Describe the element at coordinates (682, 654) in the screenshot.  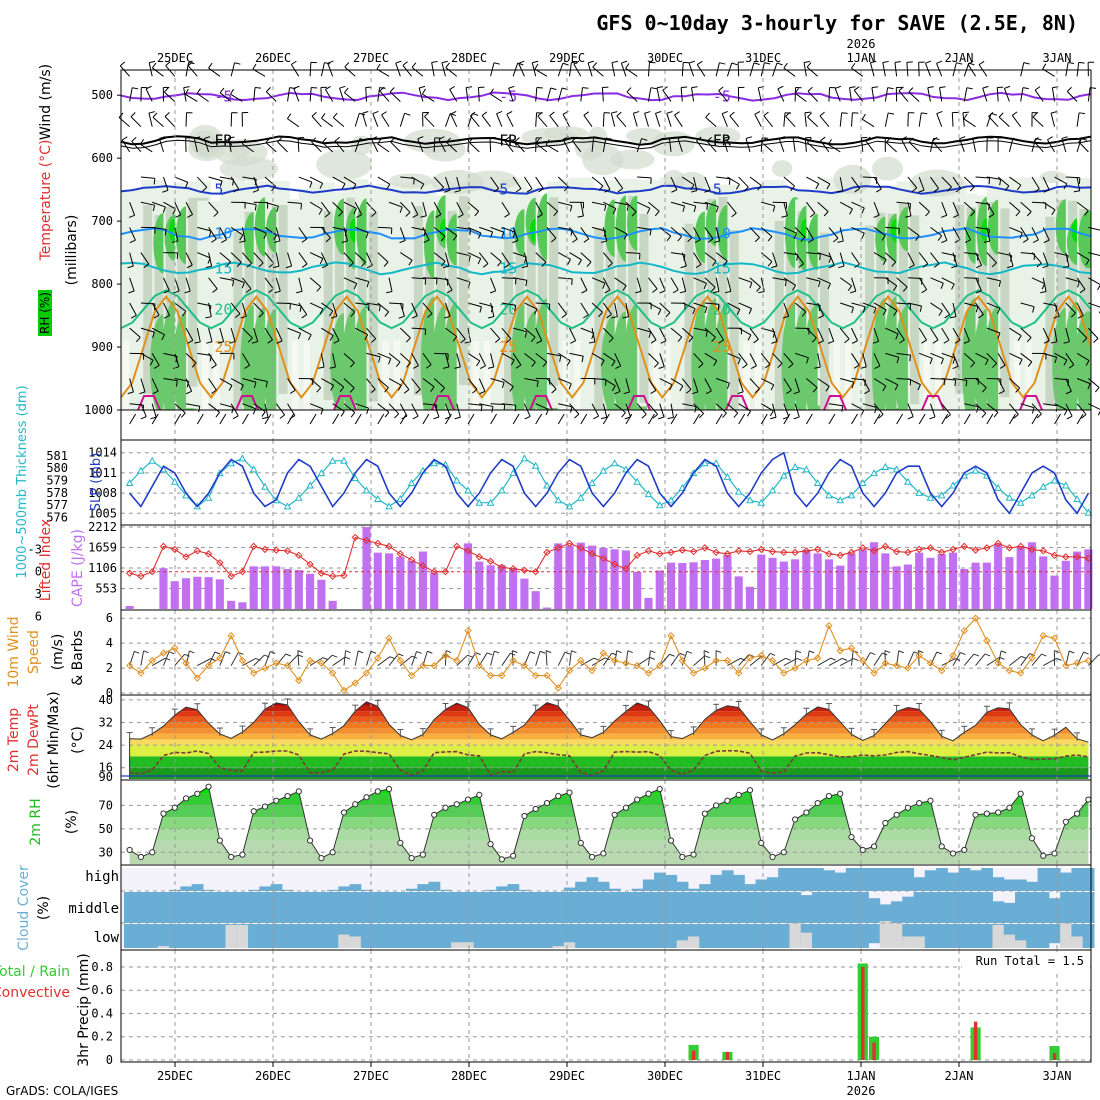
I see `wind10-barb-flag` at that location.